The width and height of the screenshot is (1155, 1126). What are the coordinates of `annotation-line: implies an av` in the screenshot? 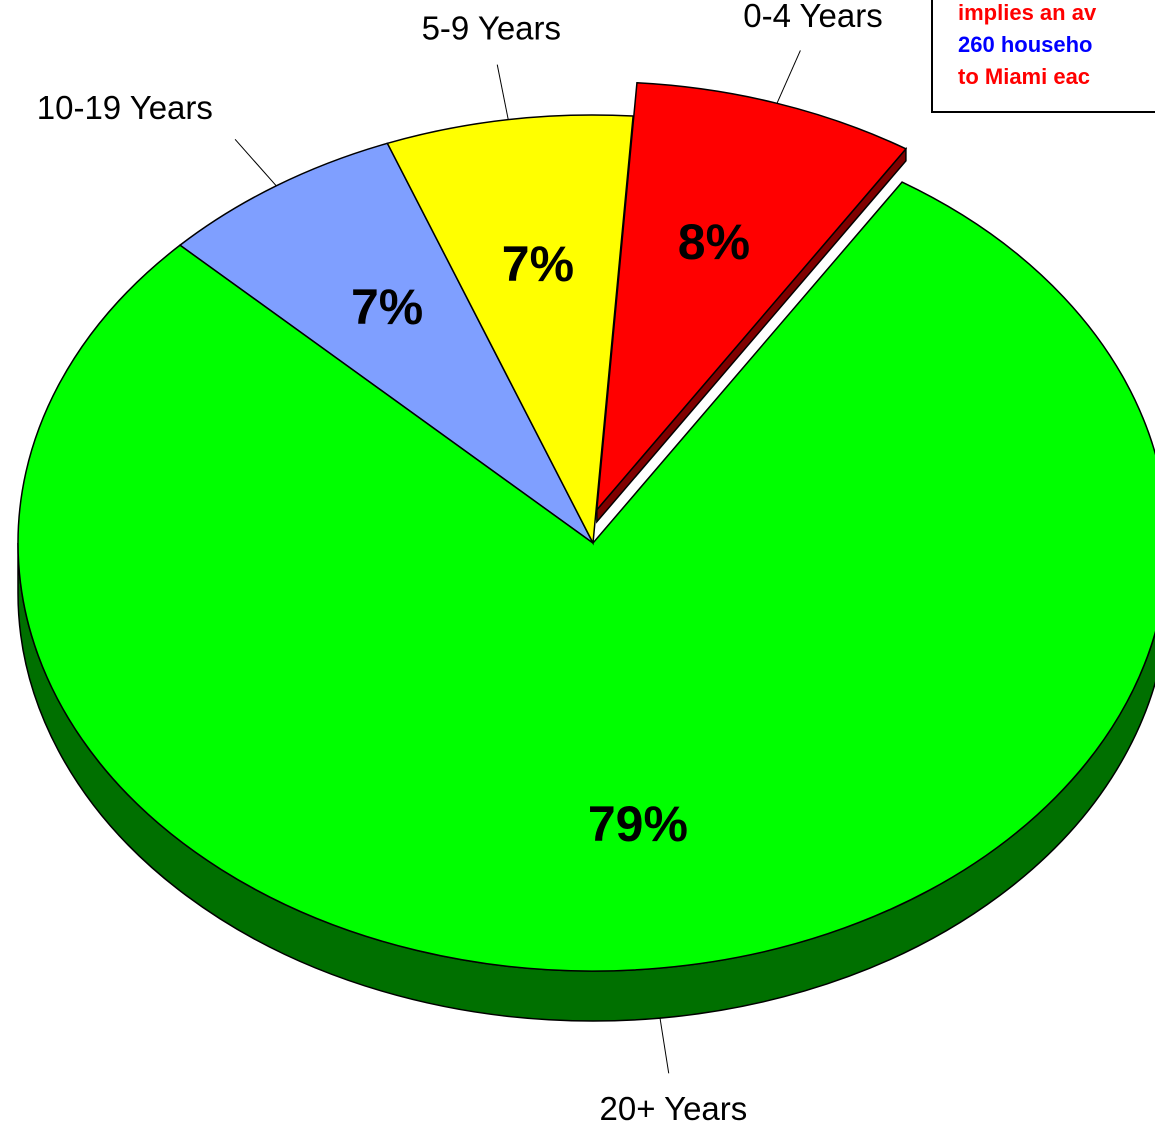 It's located at (1027, 12).